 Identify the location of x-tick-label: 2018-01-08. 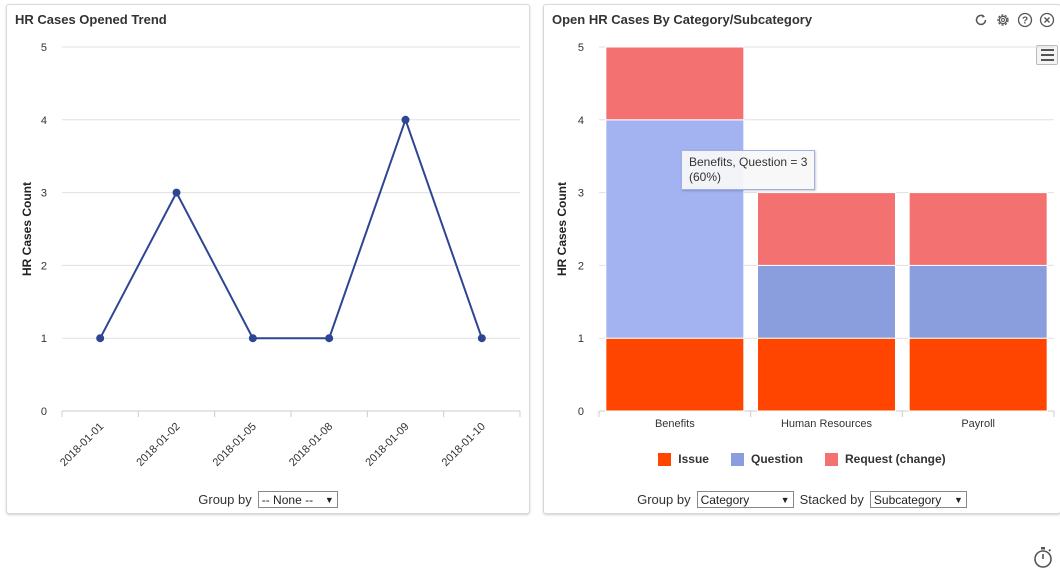
(311, 445).